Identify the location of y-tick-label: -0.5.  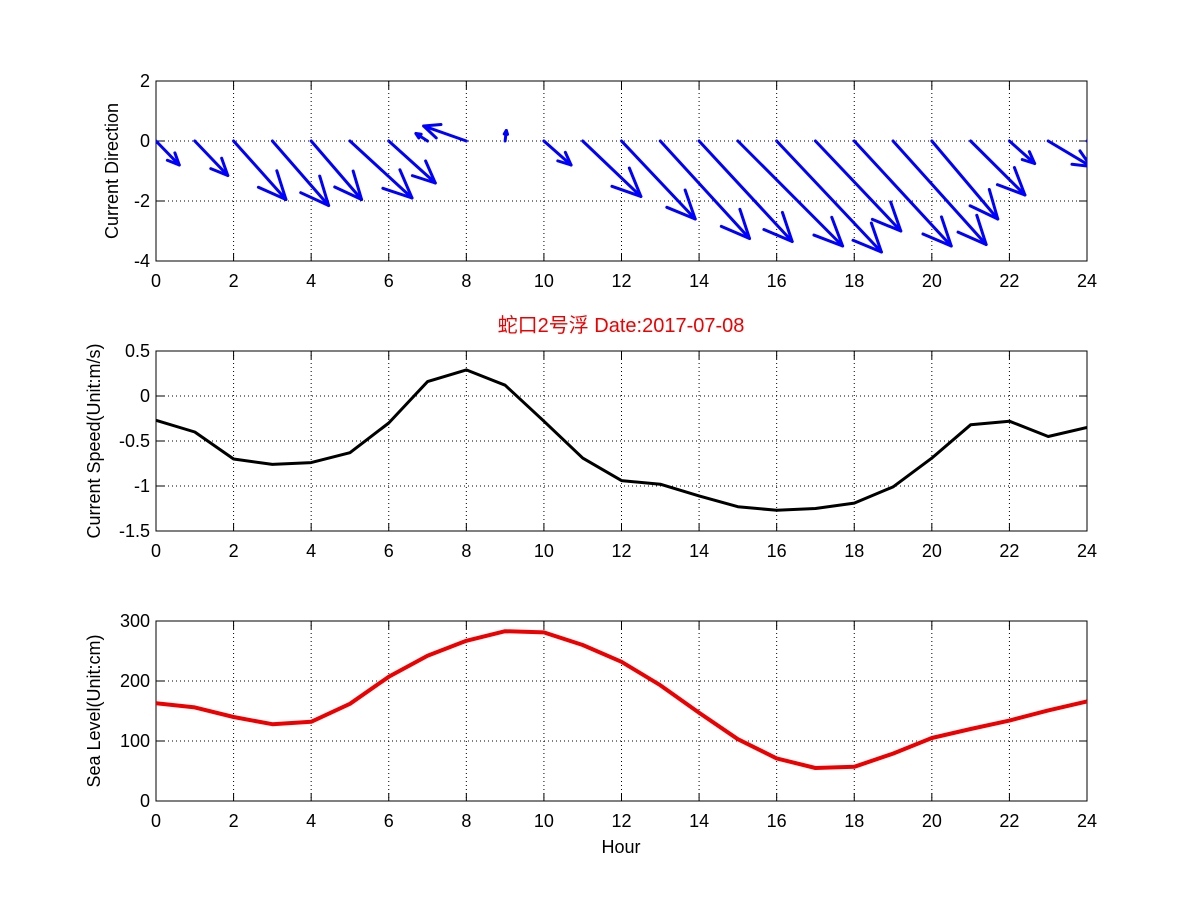
(134, 441).